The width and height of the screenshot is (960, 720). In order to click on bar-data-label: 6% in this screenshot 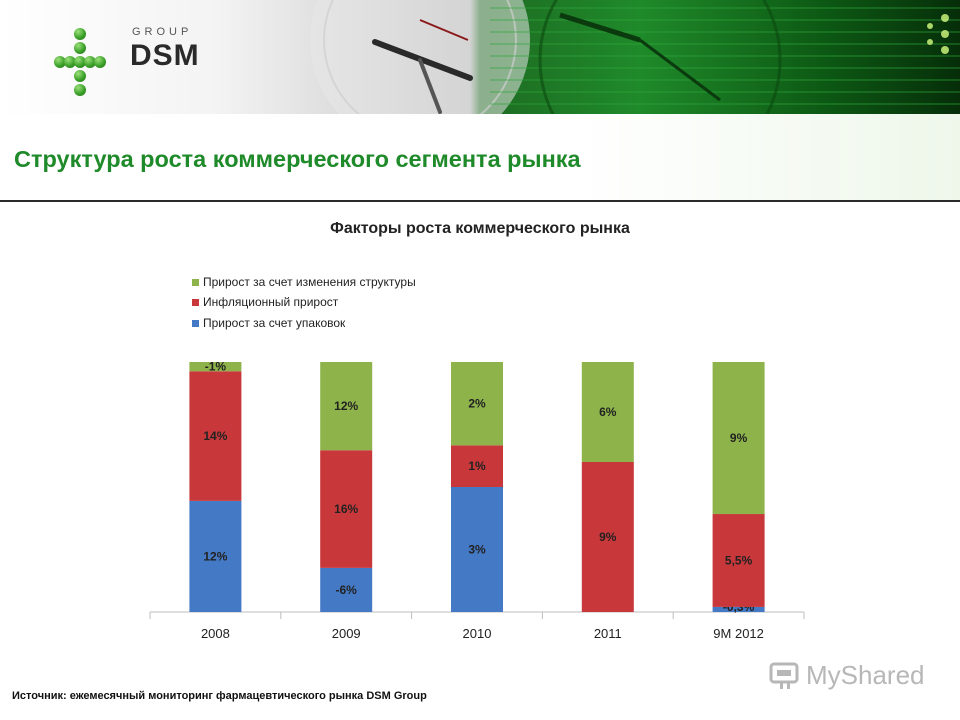, I will do `click(608, 412)`.